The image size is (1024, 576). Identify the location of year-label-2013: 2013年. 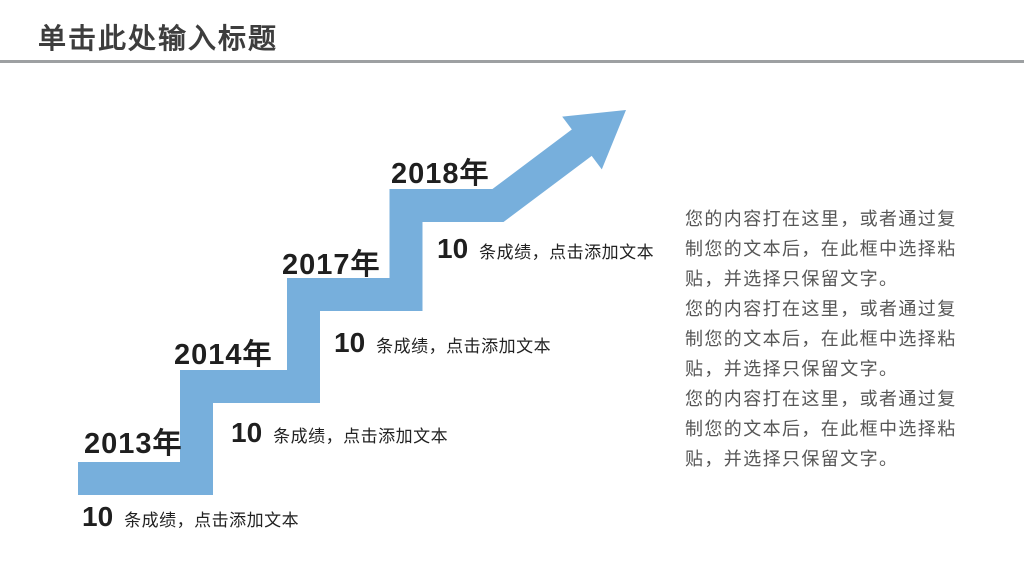
(133, 444).